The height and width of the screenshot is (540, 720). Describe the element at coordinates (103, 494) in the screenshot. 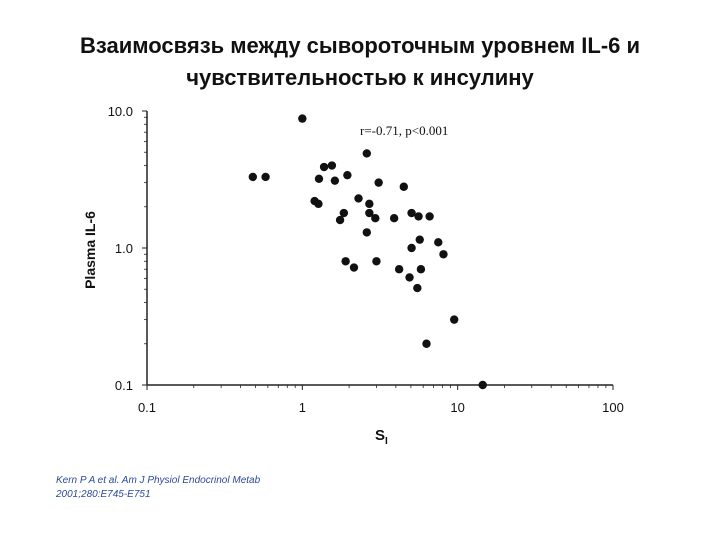

I see `citation-line-2: 2001;280:E745-E751` at that location.